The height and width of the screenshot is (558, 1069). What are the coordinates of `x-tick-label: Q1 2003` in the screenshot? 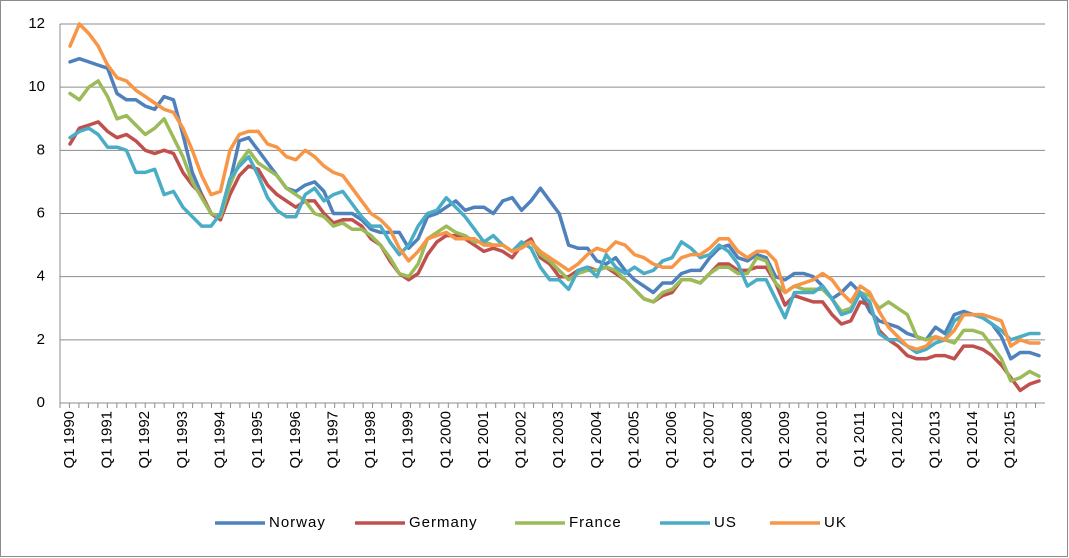 It's located at (558, 440).